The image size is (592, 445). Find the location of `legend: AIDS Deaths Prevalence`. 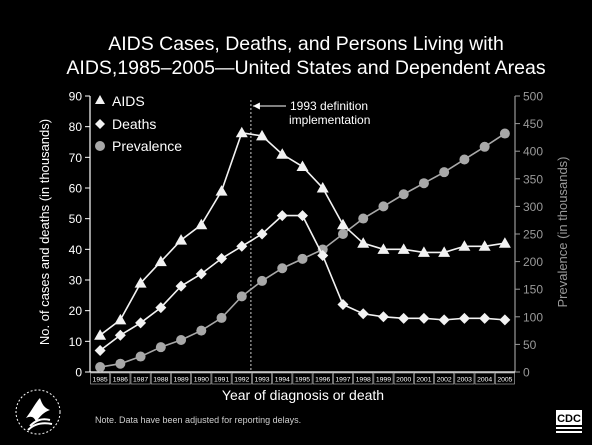

legend: AIDS Deaths Prevalence is located at coordinates (138, 123).